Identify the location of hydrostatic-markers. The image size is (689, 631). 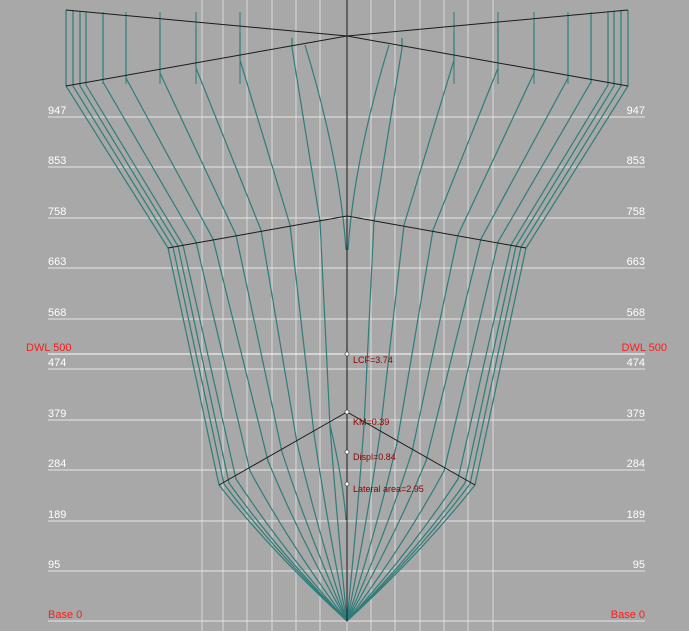
(347, 419).